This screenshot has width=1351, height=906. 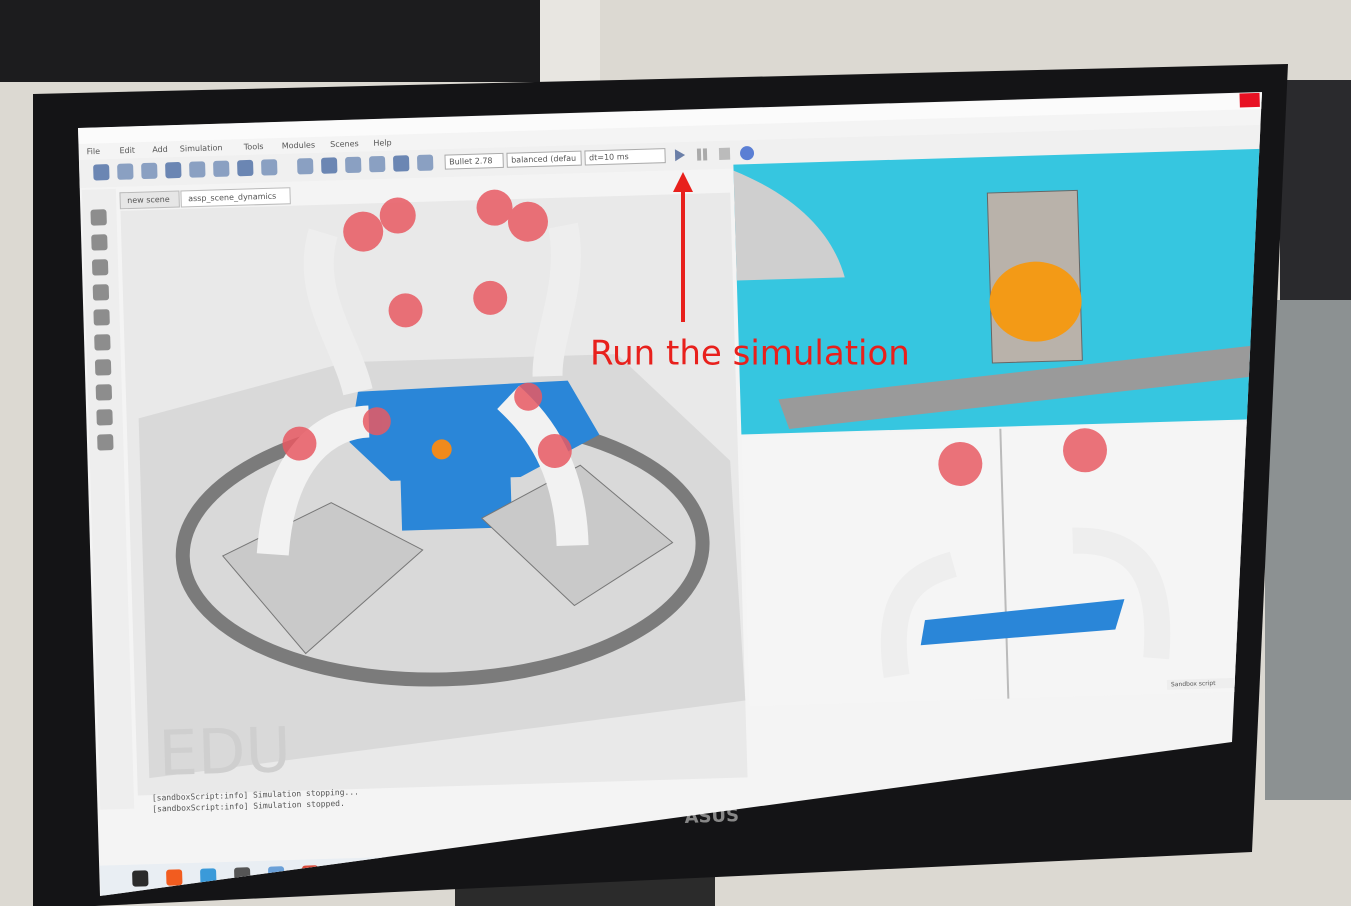 What do you see at coordinates (232, 198) in the screenshot?
I see `tab-label: assp_scene_dynamics` at bounding box center [232, 198].